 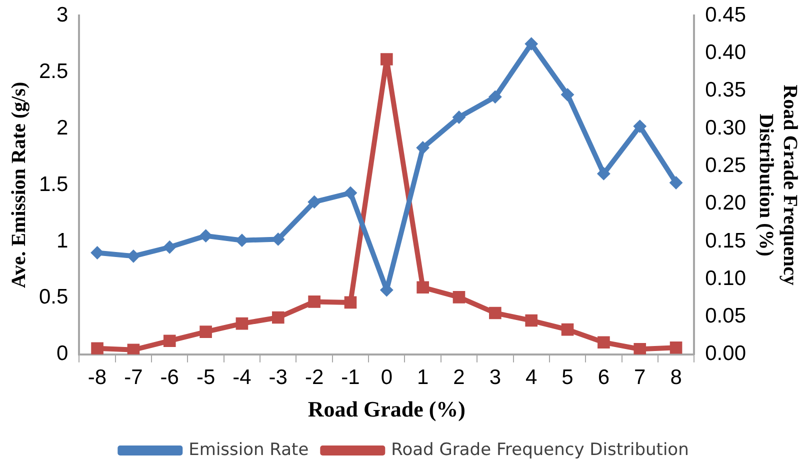 What do you see at coordinates (459, 377) in the screenshot?
I see `x-tick-label: 2` at bounding box center [459, 377].